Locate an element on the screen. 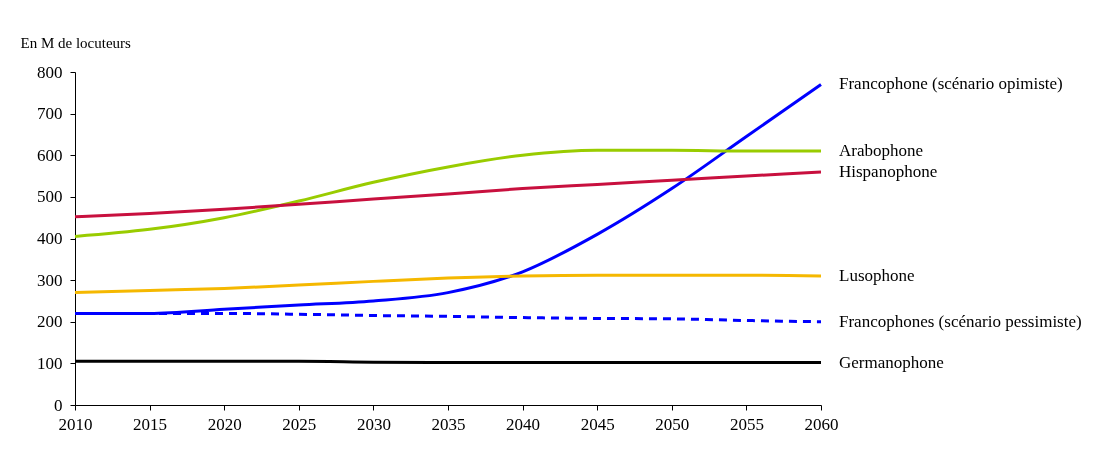  series-label: Germanophone is located at coordinates (891, 362).